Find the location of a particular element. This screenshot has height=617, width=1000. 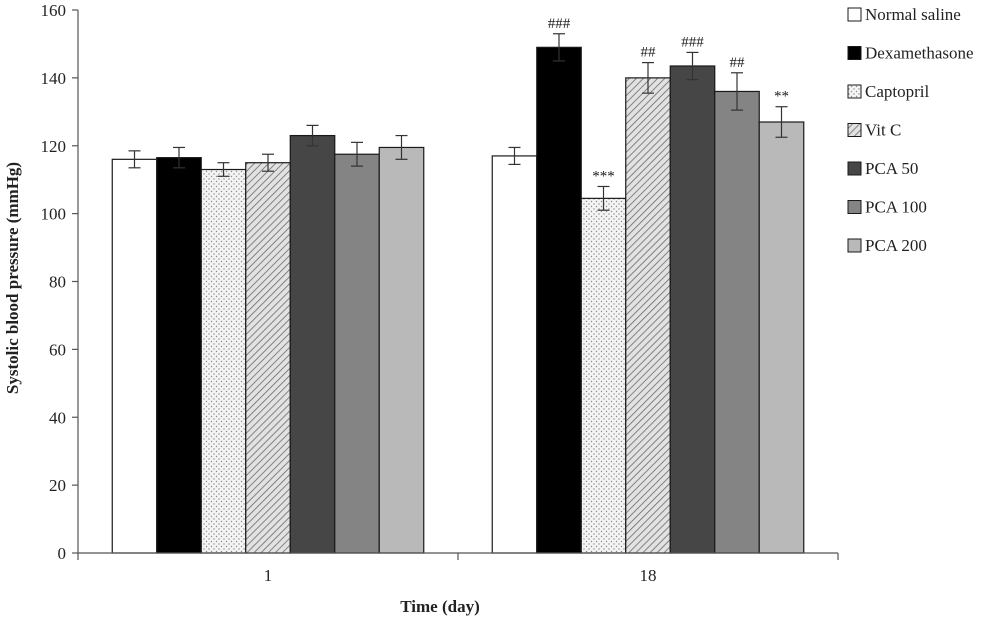

y-axis-ticks: 0 20 40 60 80 100 120 140 160 is located at coordinates (59, 282).